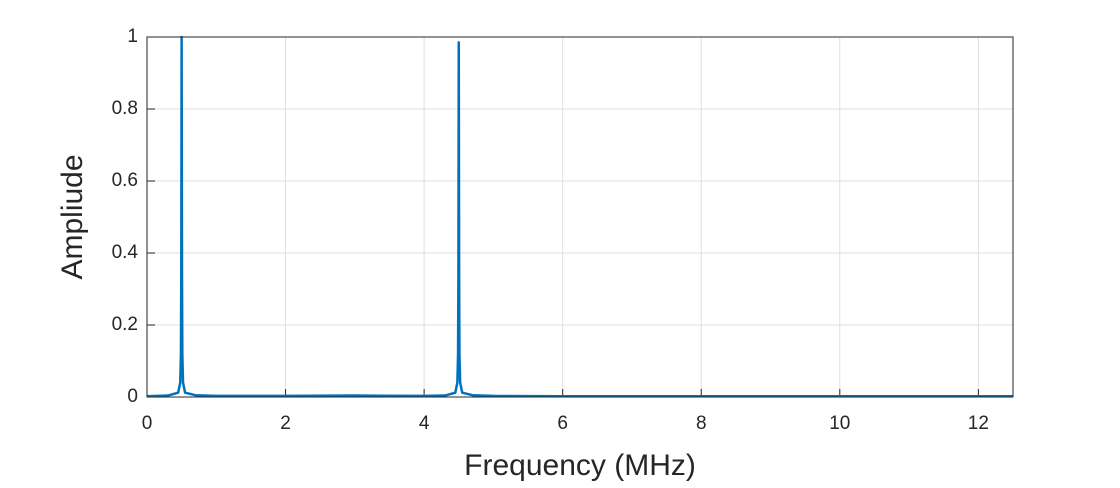 The width and height of the screenshot is (1120, 488). Describe the element at coordinates (978, 423) in the screenshot. I see `x-tick-label: 12` at that location.